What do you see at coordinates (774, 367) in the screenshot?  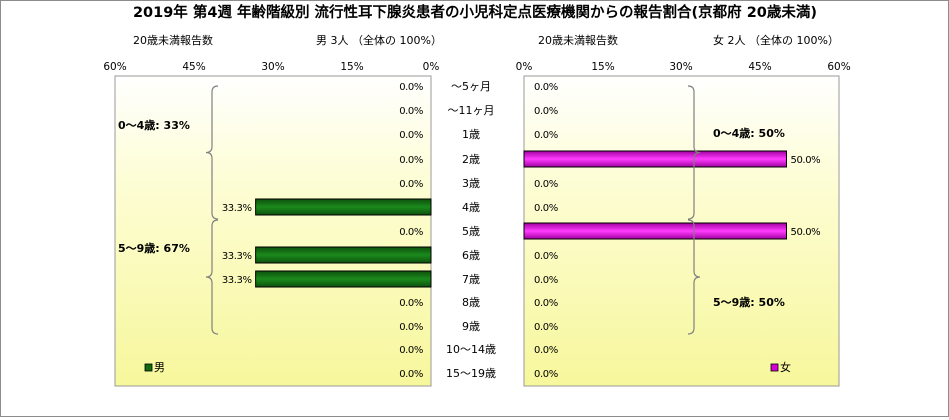 I see `female-legend-swatch` at bounding box center [774, 367].